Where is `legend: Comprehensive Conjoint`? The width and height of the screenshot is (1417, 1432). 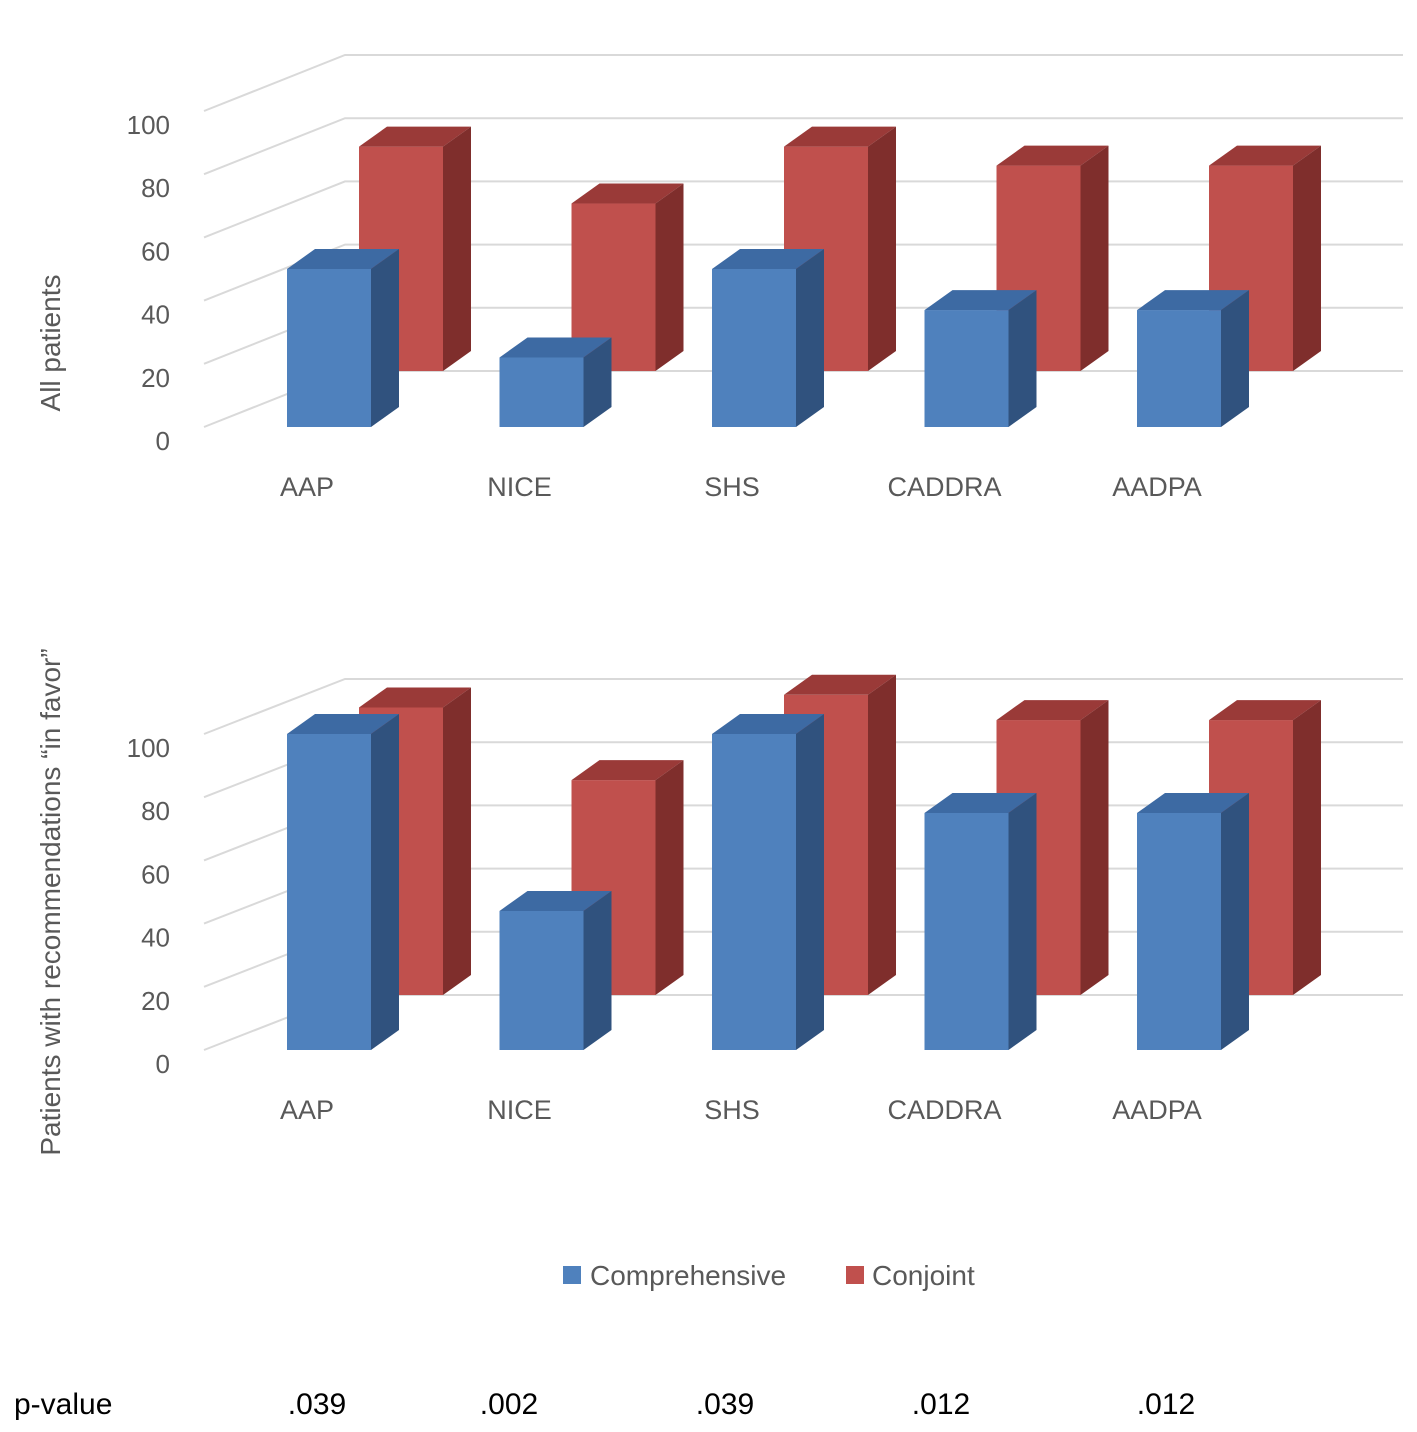
legend: Comprehensive Conjoint is located at coordinates (769, 1275).